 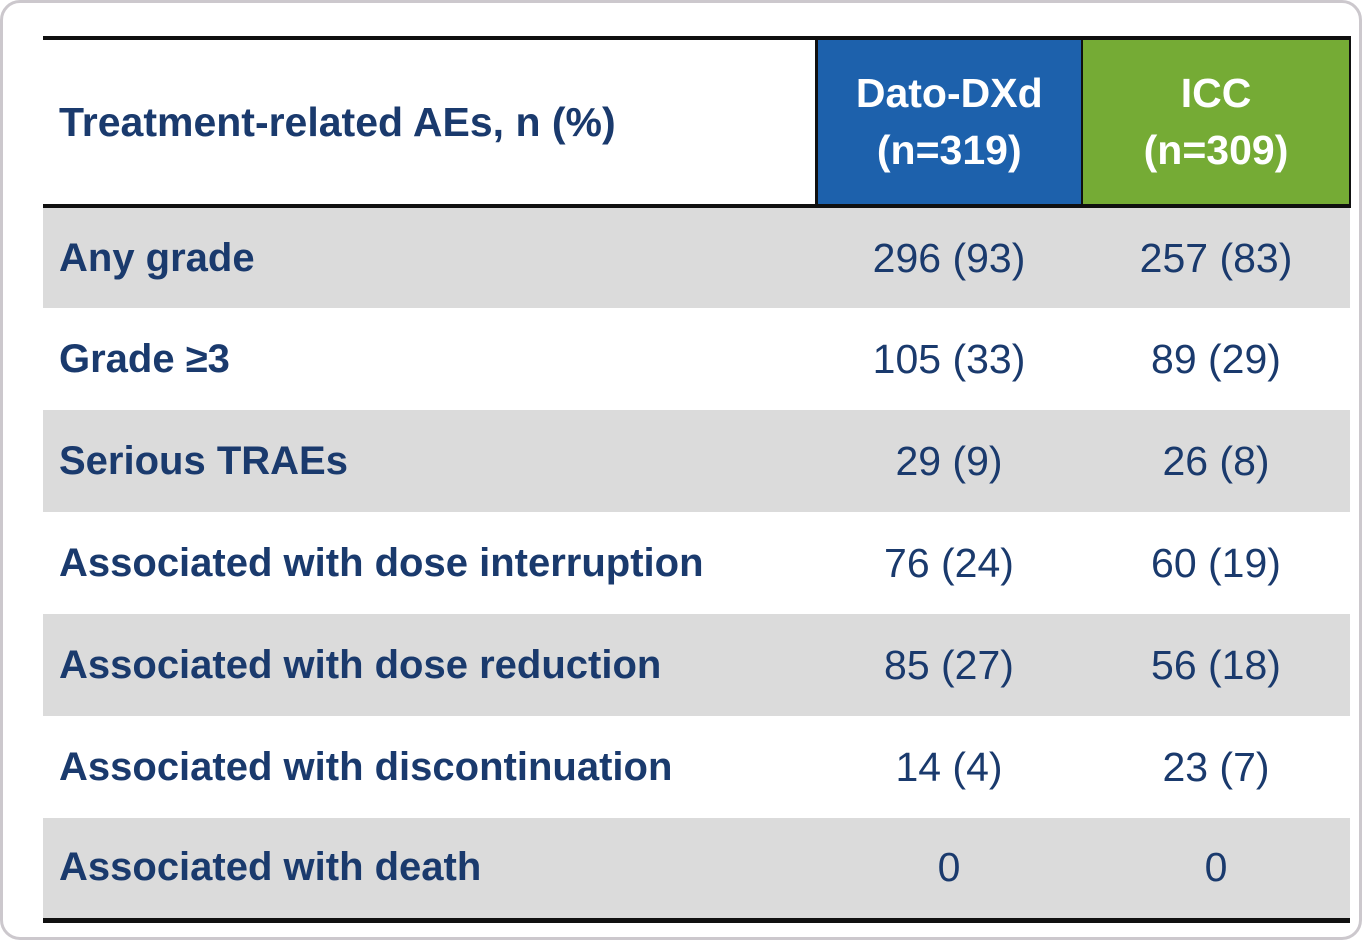 I want to click on dato-dxd-n-count: (n=319), so click(x=949, y=150).